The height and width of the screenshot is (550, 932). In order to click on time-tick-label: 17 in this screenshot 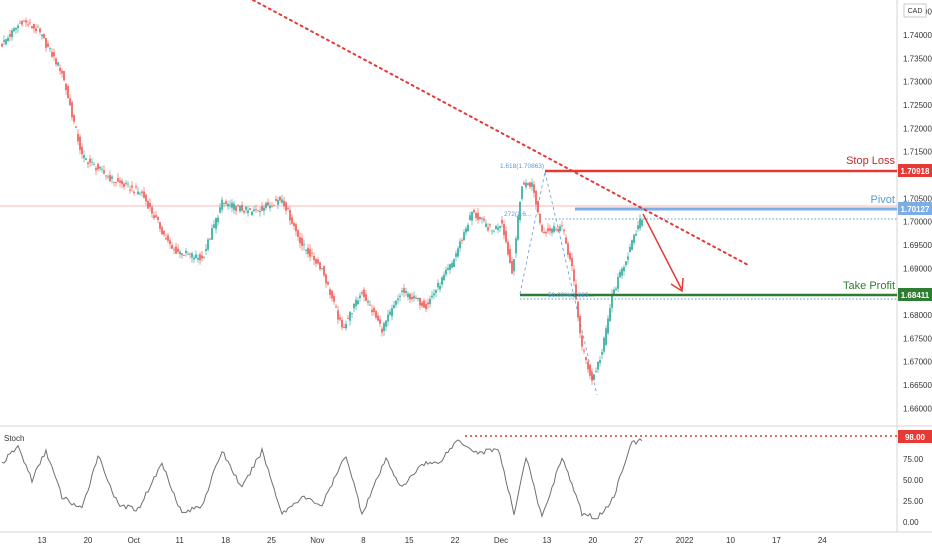, I will do `click(776, 540)`.